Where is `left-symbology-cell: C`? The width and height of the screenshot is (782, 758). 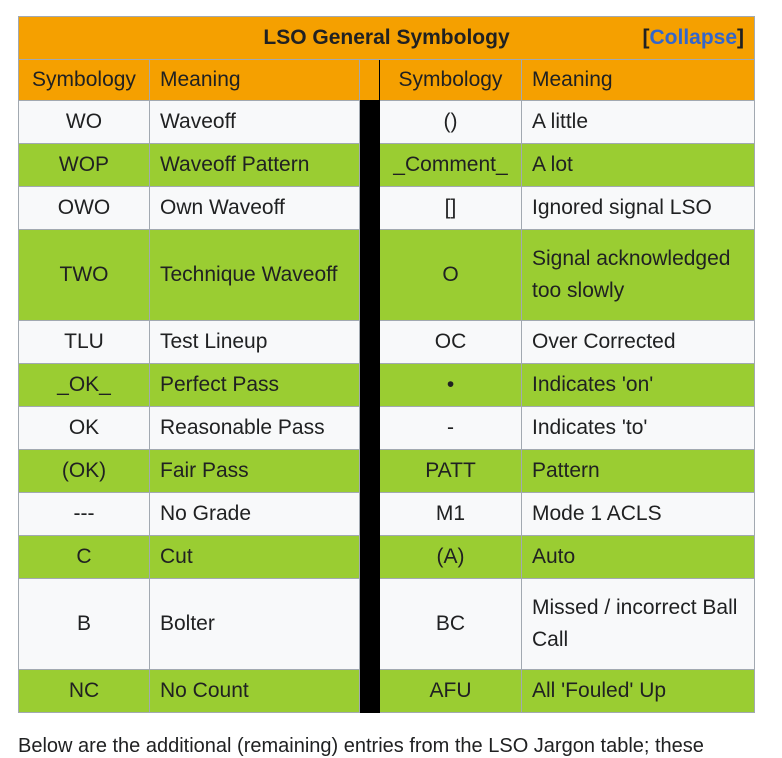 left-symbology-cell: C is located at coordinates (84, 557).